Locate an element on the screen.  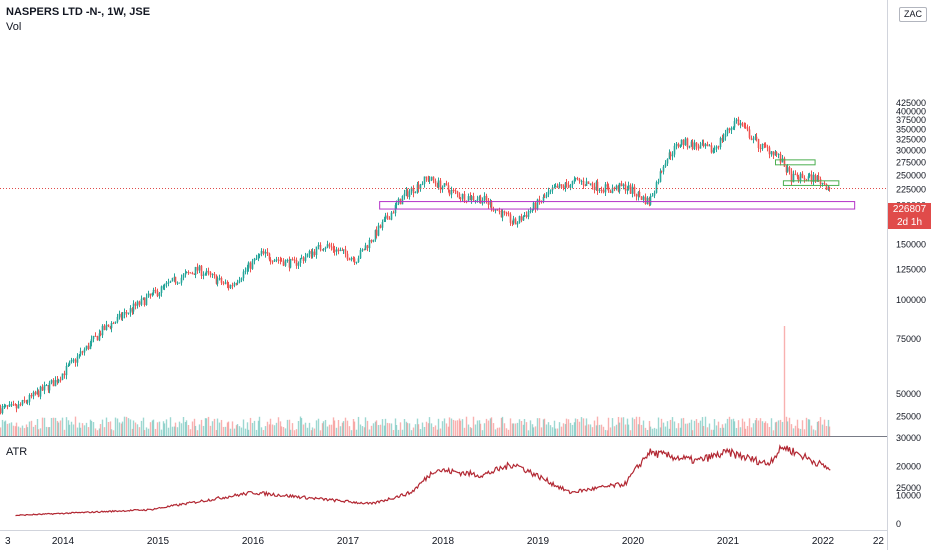
atr-legend: ATR is located at coordinates (17, 452).